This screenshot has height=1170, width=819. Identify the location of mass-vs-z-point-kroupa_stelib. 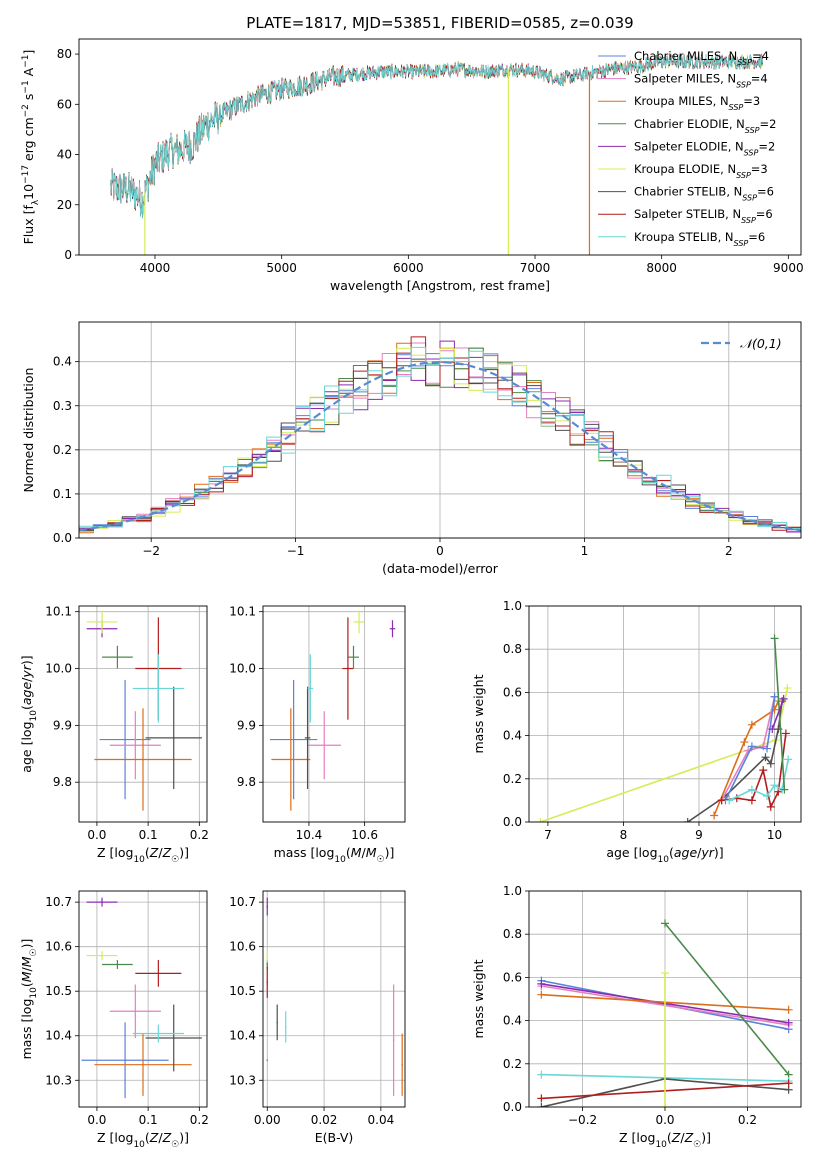
(158, 1033).